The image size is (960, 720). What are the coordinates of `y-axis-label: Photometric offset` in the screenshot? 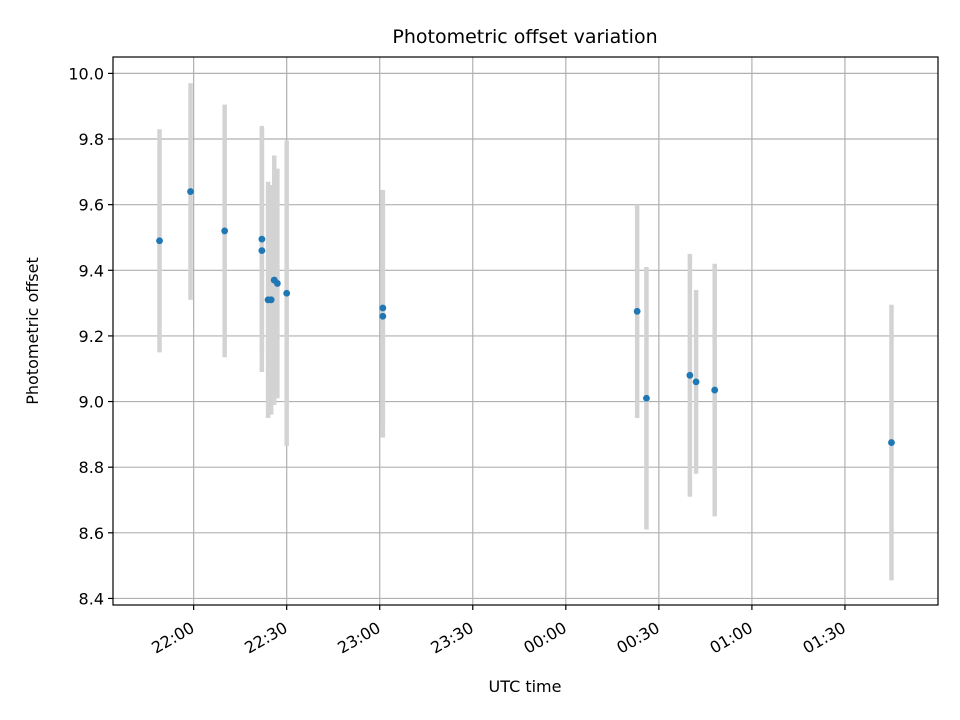 It's located at (32, 331).